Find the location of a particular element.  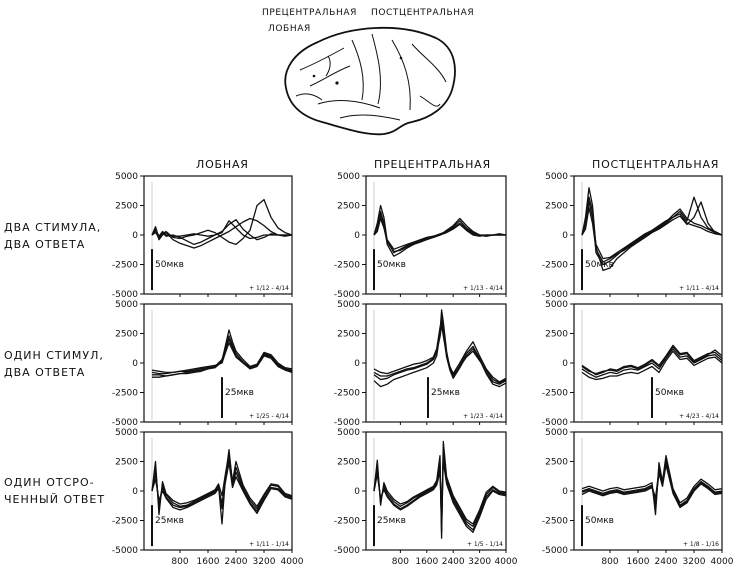

panel: 5000 2500 0 -2500 -5000 50мкв + 4/23 - 4/14 is located at coordinates (632, 364).